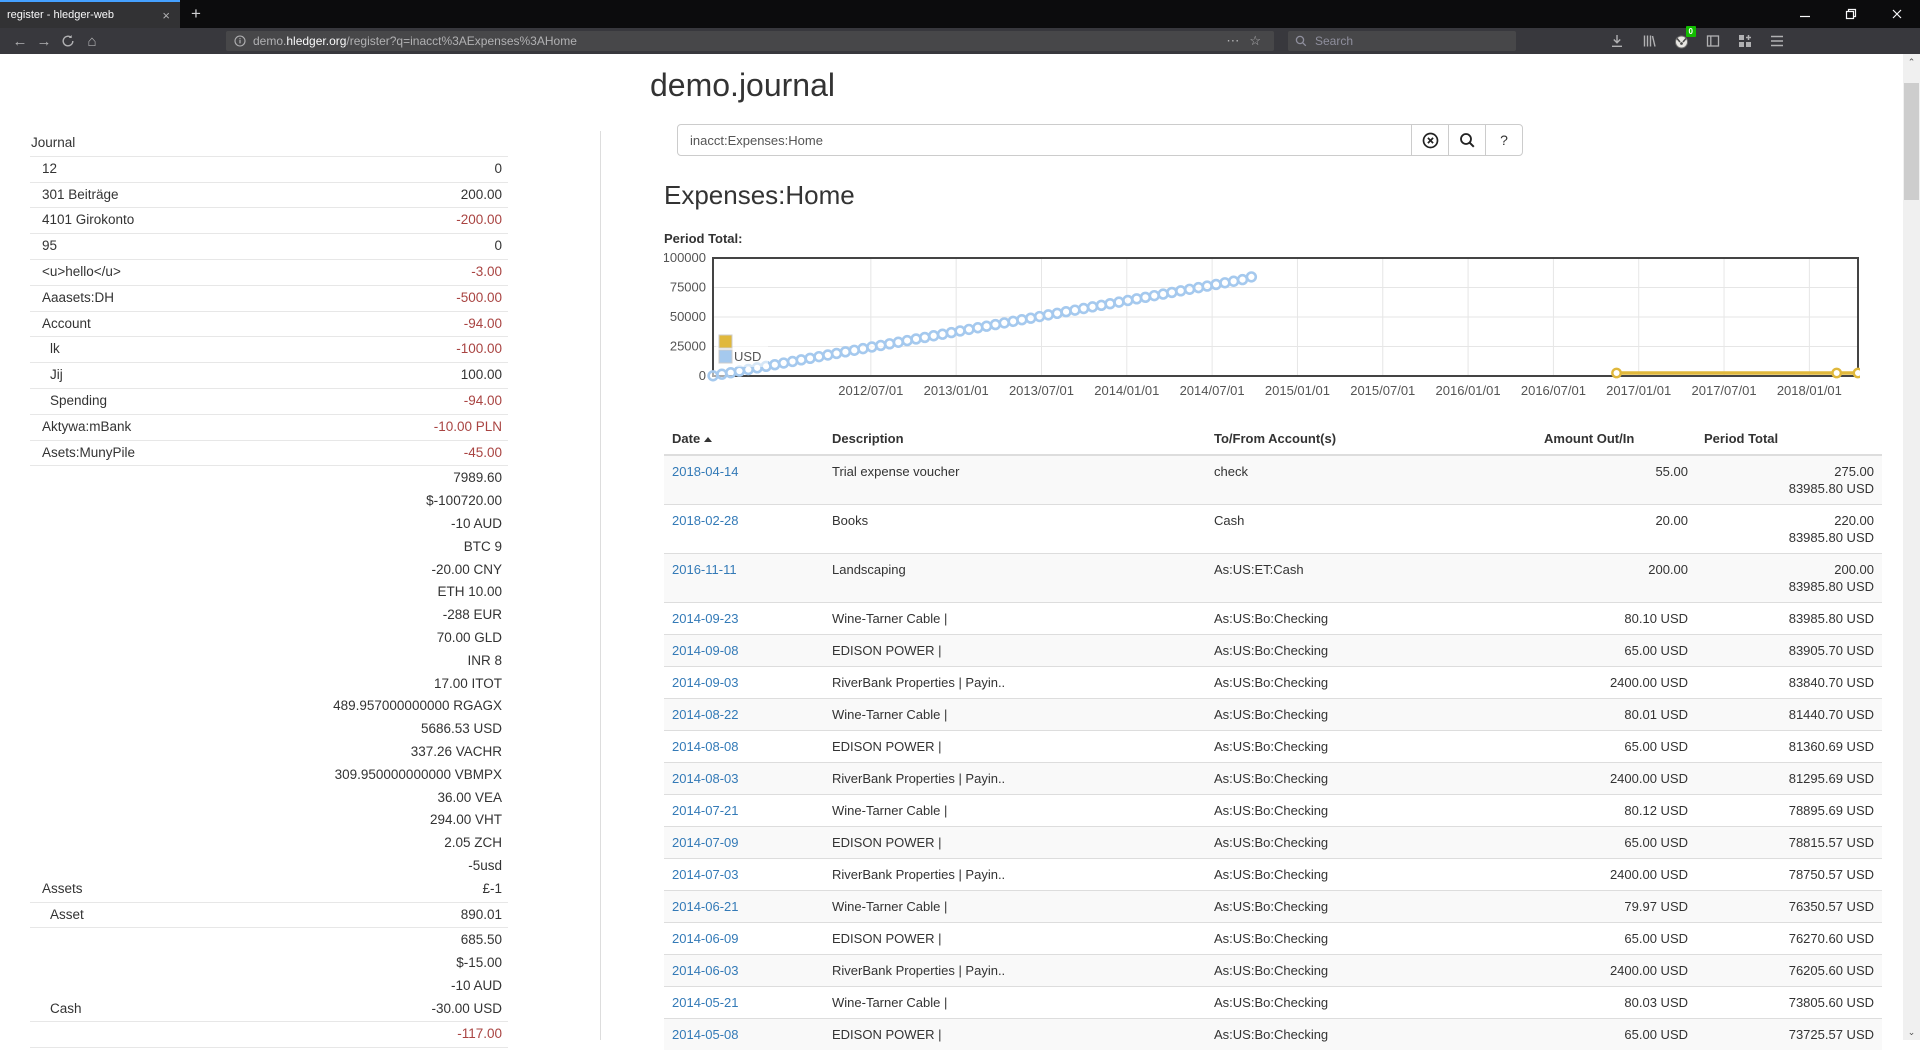 The image size is (1920, 1050). I want to click on chart-label: Period Total:, so click(1292, 238).